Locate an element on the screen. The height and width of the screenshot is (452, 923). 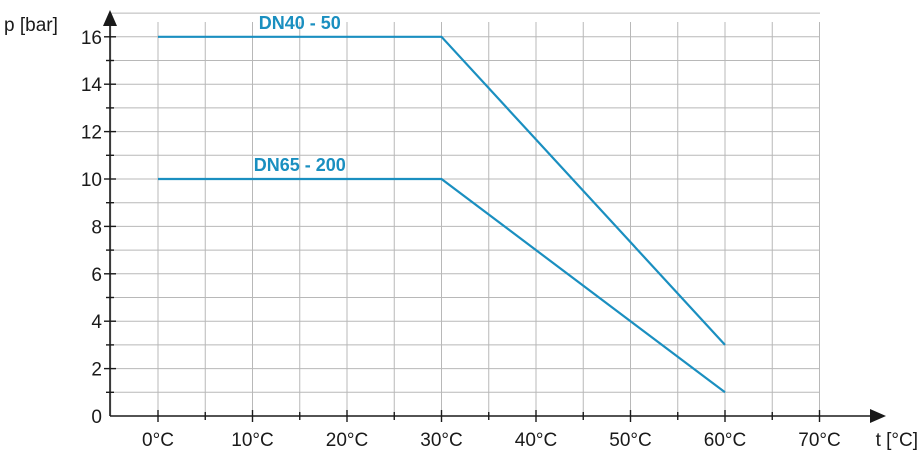
y-axis-arrow-icon is located at coordinates (110, 18).